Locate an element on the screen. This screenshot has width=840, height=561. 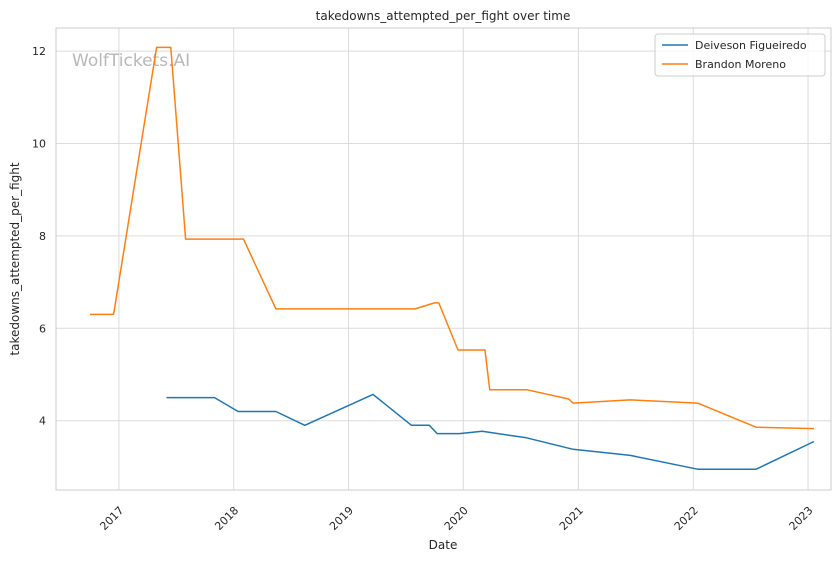
y-tick-label-10: 10 is located at coordinates (39, 144).